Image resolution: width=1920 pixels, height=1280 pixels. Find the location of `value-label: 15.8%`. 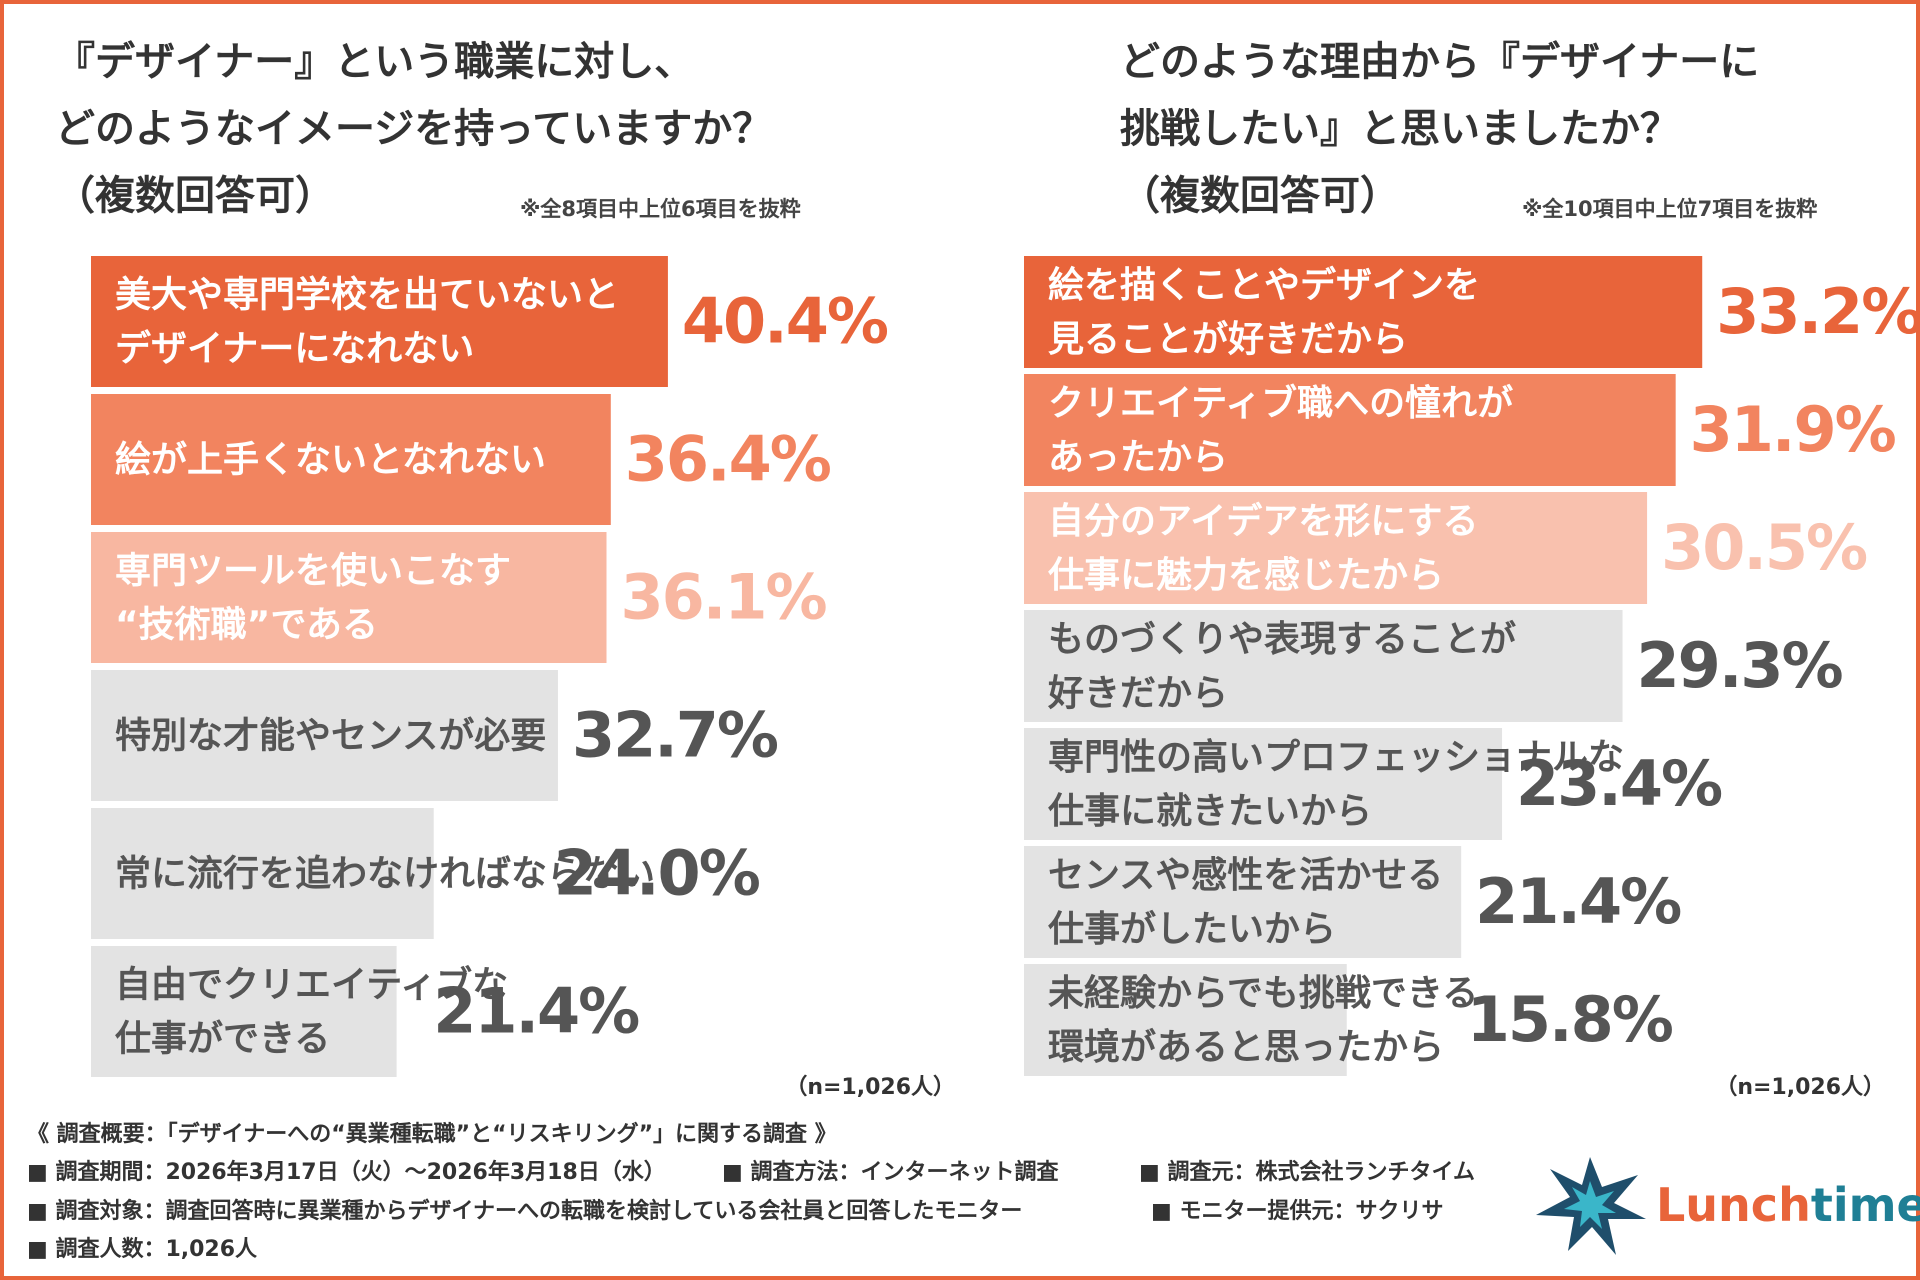

value-label: 15.8% is located at coordinates (1570, 1019).